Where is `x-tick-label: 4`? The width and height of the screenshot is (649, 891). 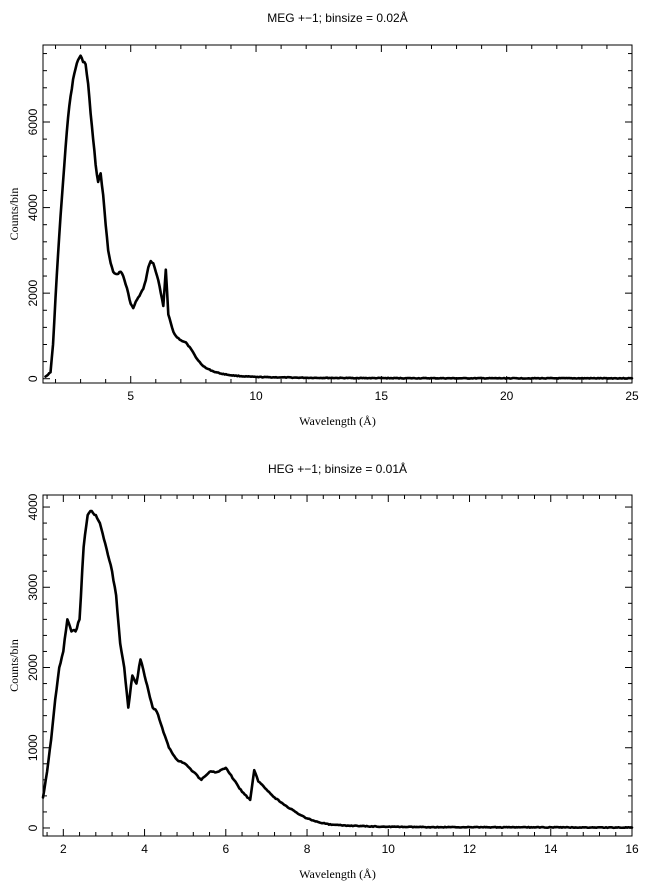
x-tick-label: 4 is located at coordinates (144, 849).